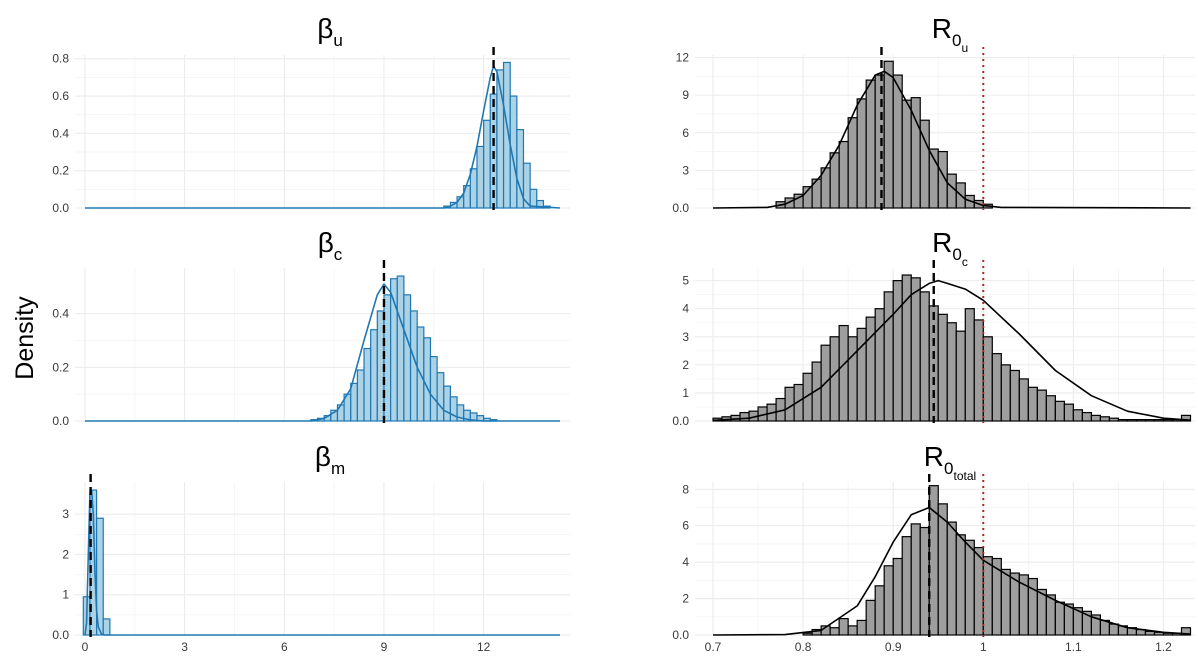 This screenshot has width=1198, height=664. Describe the element at coordinates (685, 599) in the screenshot. I see `y-tick-label: 2` at that location.